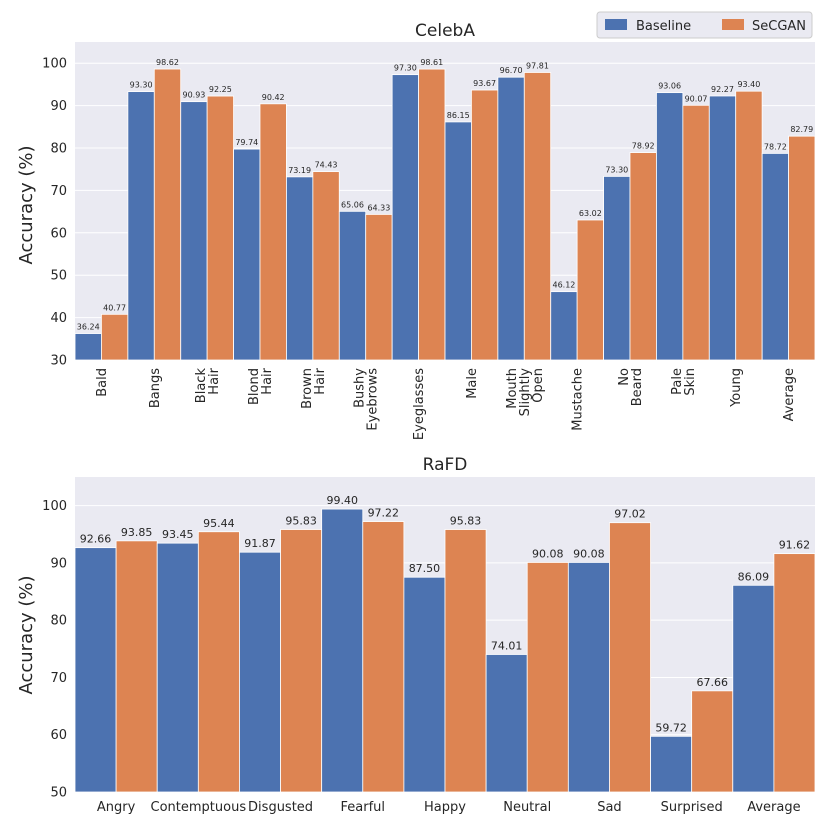 The width and height of the screenshot is (830, 830). Describe the element at coordinates (789, 394) in the screenshot. I see `celeba-xtick-label: Average` at that location.